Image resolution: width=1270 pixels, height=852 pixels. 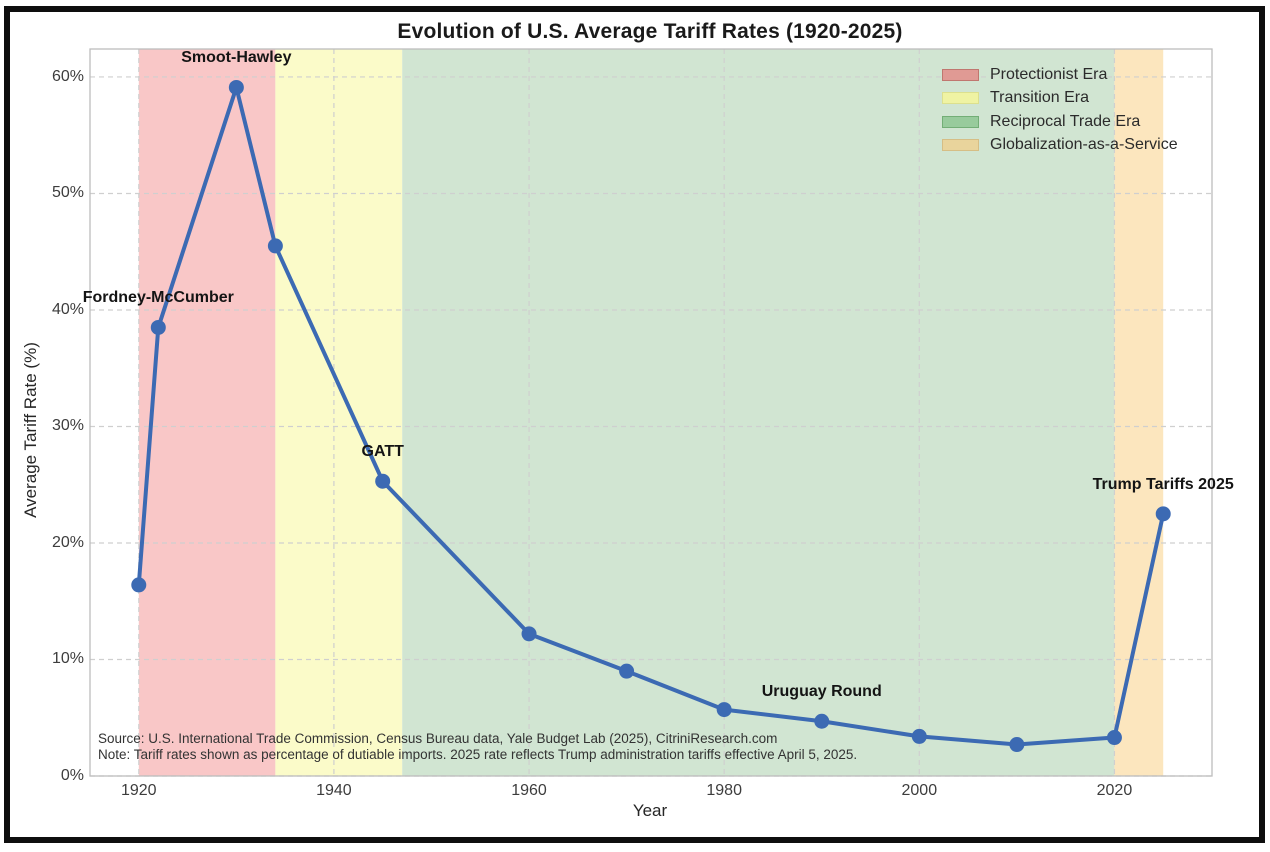 What do you see at coordinates (919, 790) in the screenshot?
I see `x-tick-label: 2000` at bounding box center [919, 790].